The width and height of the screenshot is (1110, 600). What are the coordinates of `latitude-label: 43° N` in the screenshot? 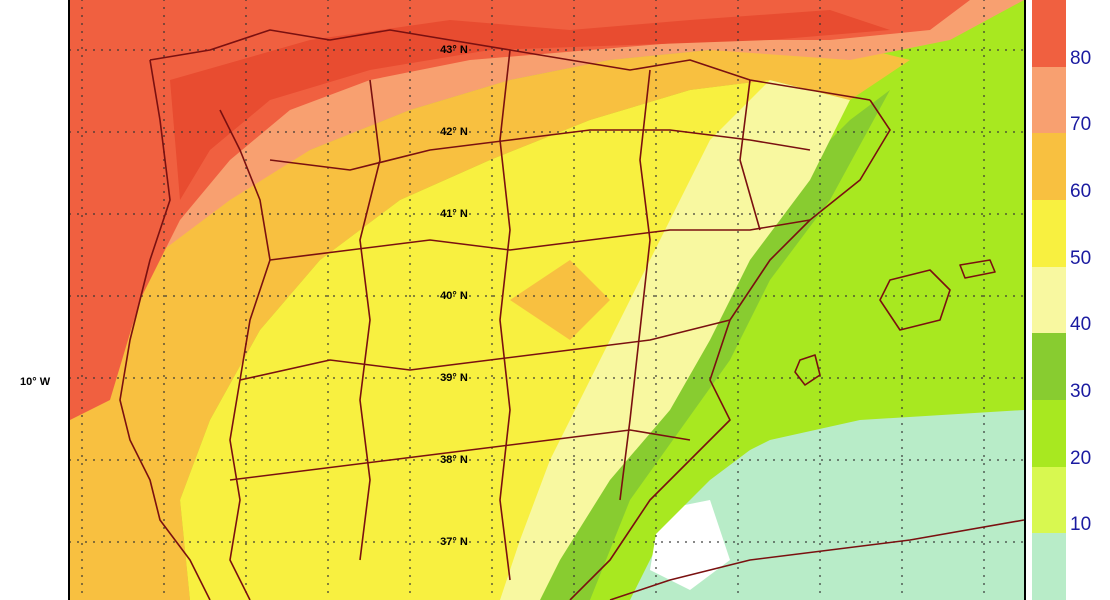 It's located at (454, 50).